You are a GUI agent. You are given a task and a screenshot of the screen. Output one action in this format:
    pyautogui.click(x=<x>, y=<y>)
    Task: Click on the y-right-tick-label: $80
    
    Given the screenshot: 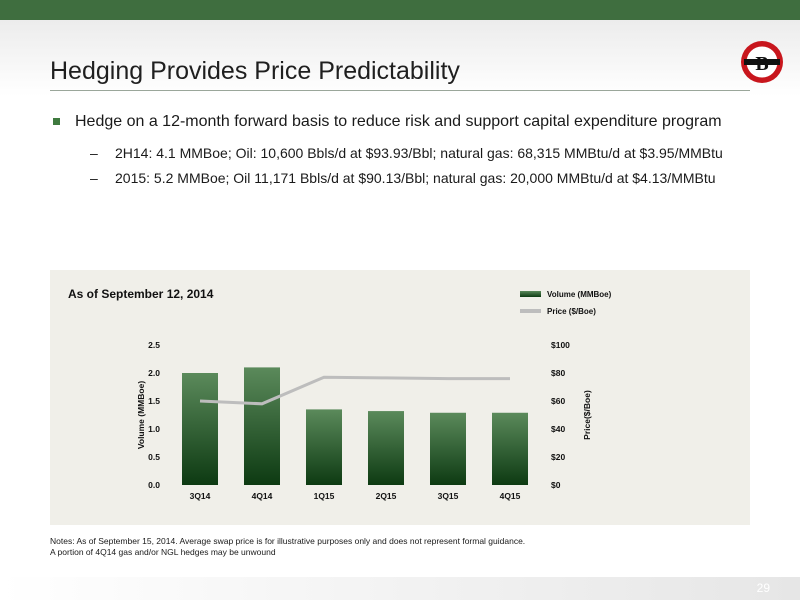 What is the action you would take?
    pyautogui.click(x=558, y=373)
    